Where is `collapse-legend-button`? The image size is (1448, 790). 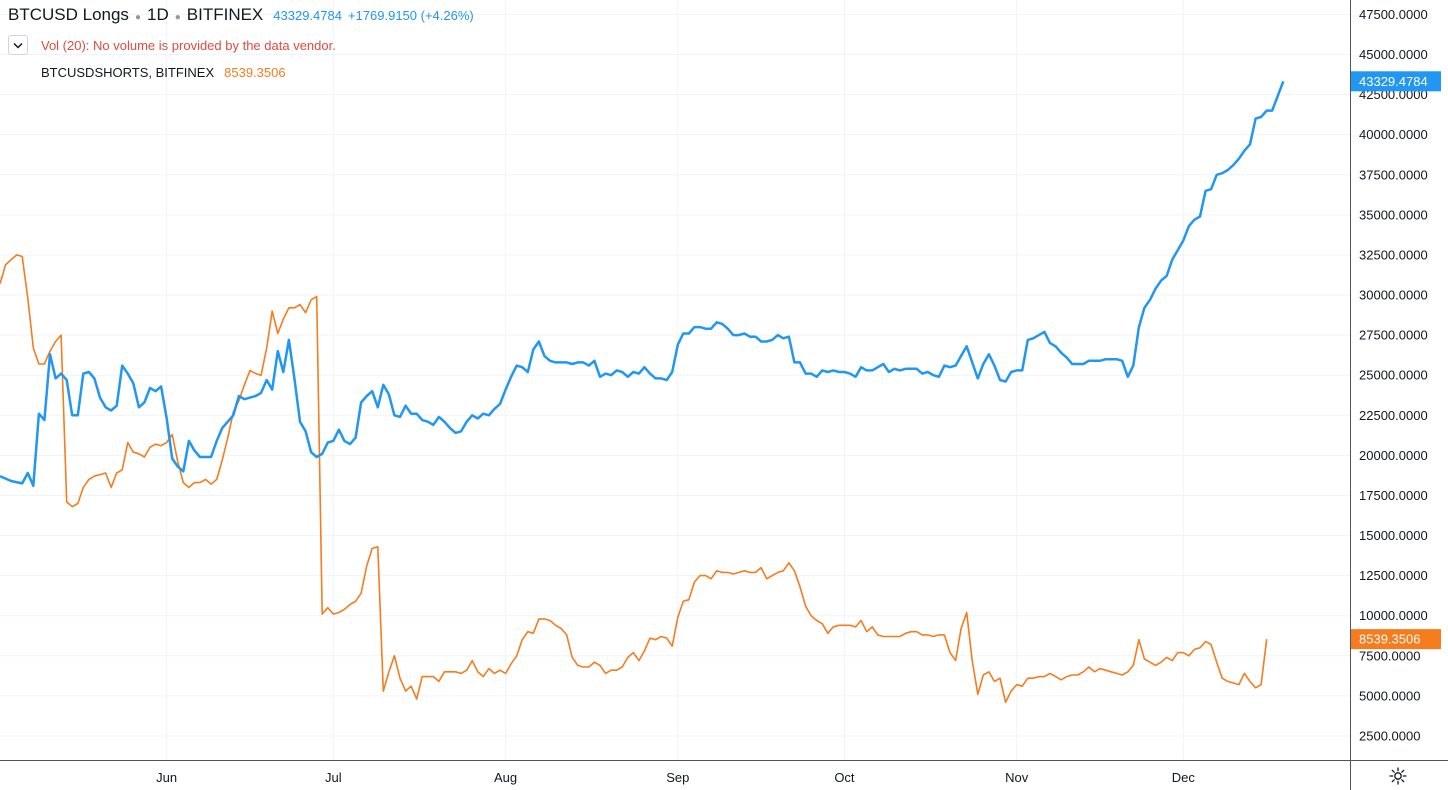 collapse-legend-button is located at coordinates (18, 45).